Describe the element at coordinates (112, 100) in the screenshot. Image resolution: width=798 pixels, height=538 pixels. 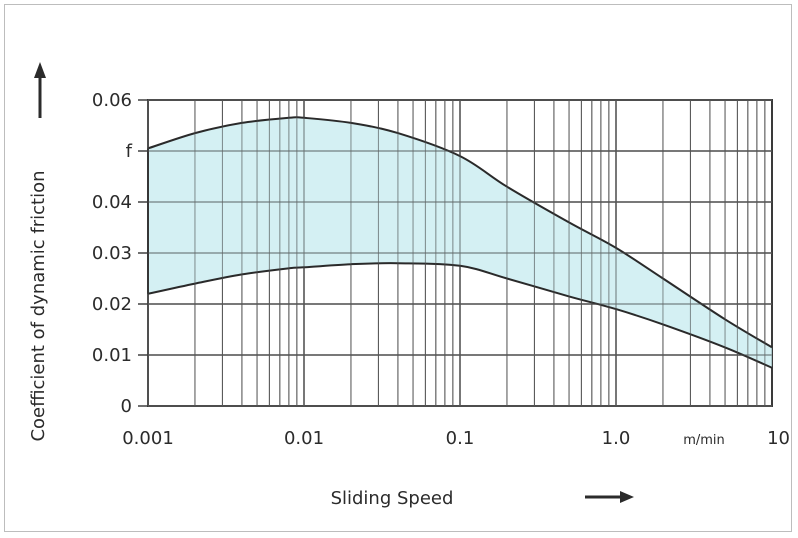
I see `y-tick-label: 0.06` at that location.